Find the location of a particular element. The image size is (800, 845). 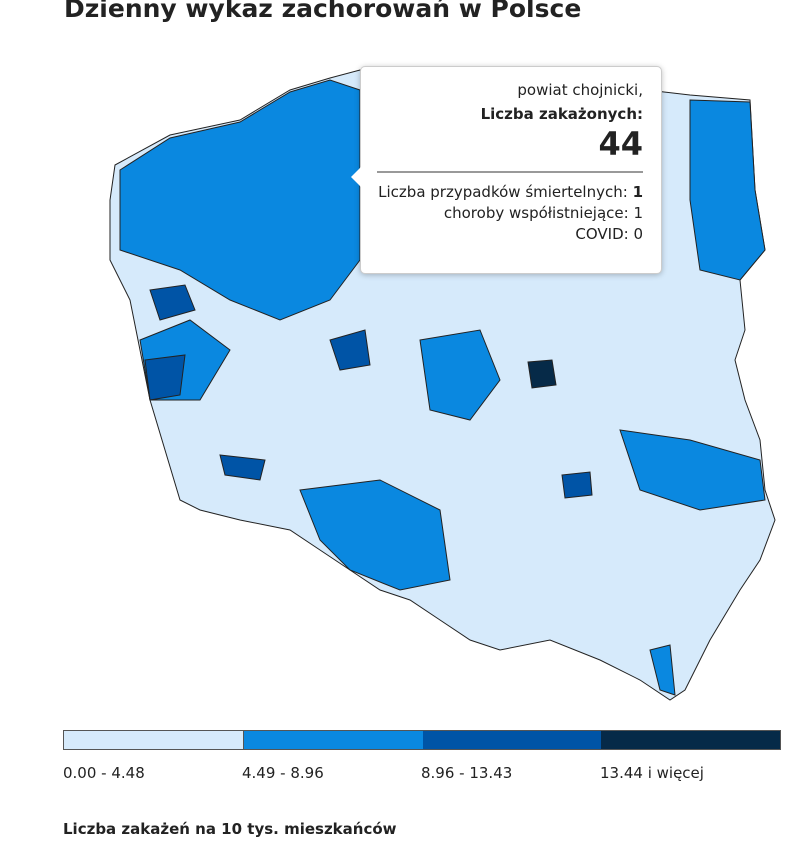

region-darkest is located at coordinates (542, 374).